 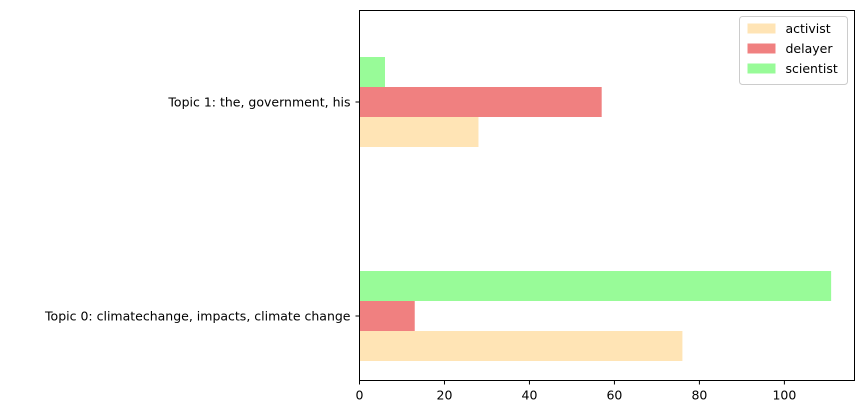 What do you see at coordinates (808, 28) in the screenshot?
I see `legend-label-activist: activist` at bounding box center [808, 28].